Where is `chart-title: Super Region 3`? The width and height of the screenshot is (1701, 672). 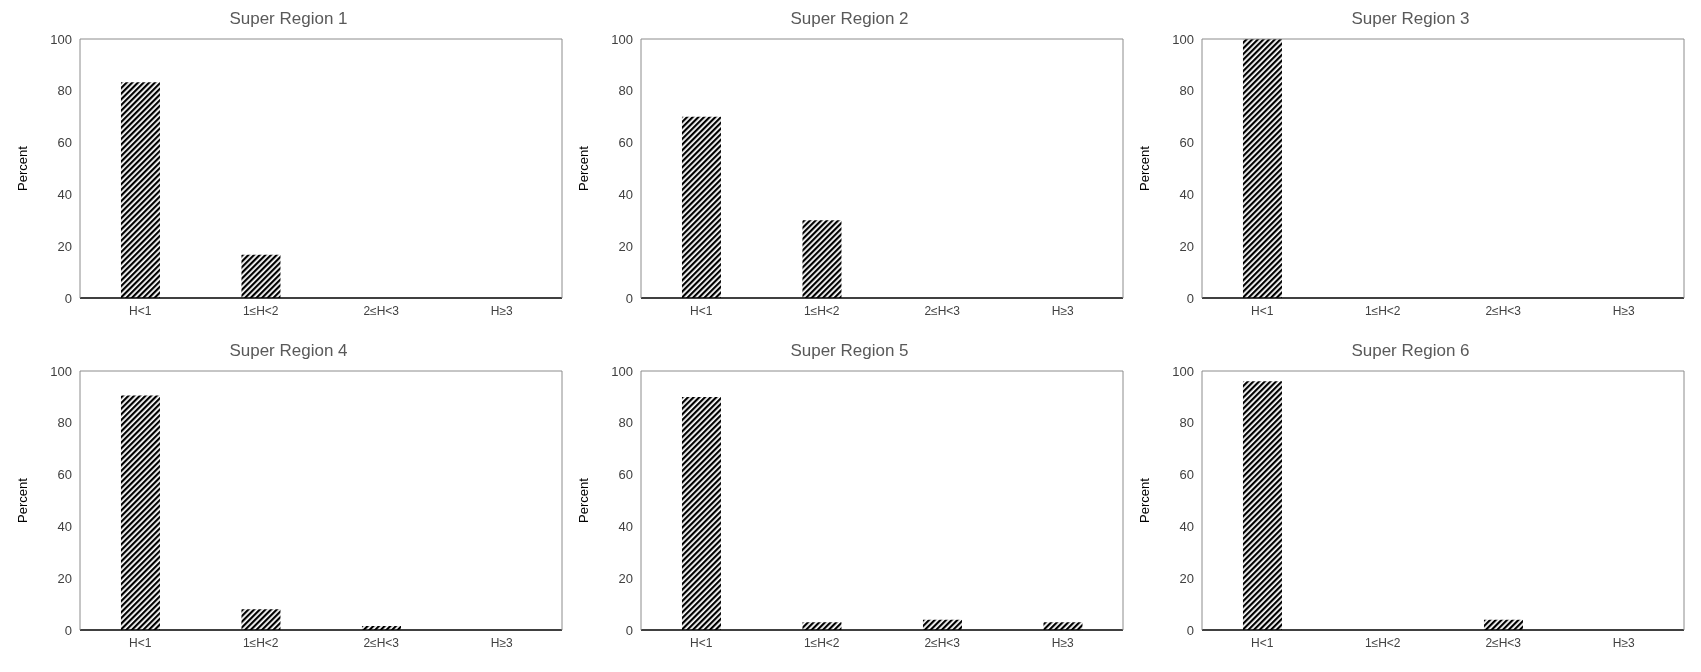
chart-title: Super Region 3 is located at coordinates (1410, 19).